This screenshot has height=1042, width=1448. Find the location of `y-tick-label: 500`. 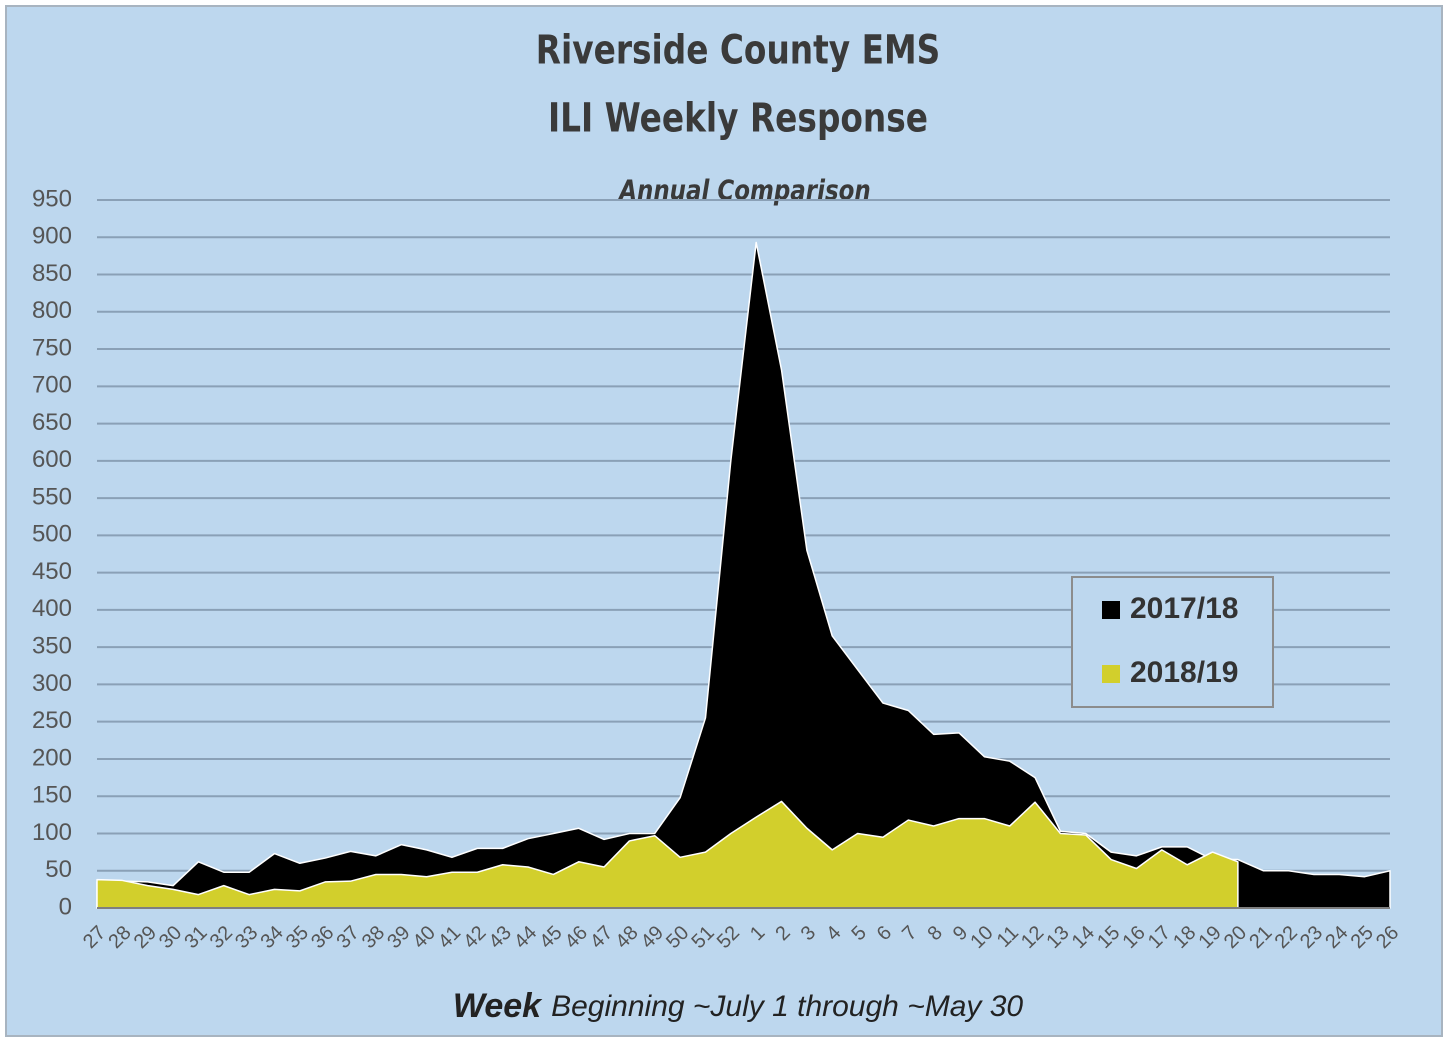

y-tick-label: 500 is located at coordinates (52, 534).